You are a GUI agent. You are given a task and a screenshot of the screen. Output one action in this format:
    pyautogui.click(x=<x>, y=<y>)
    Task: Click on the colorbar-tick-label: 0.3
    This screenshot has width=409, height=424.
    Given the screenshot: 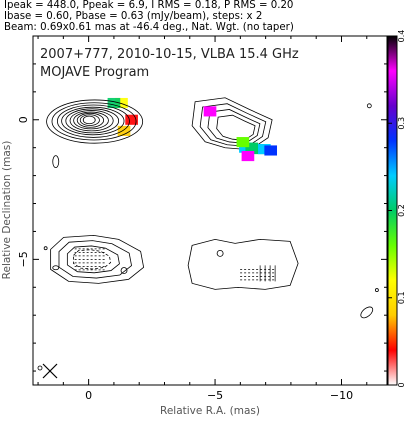 What is the action you would take?
    pyautogui.click(x=401, y=123)
    